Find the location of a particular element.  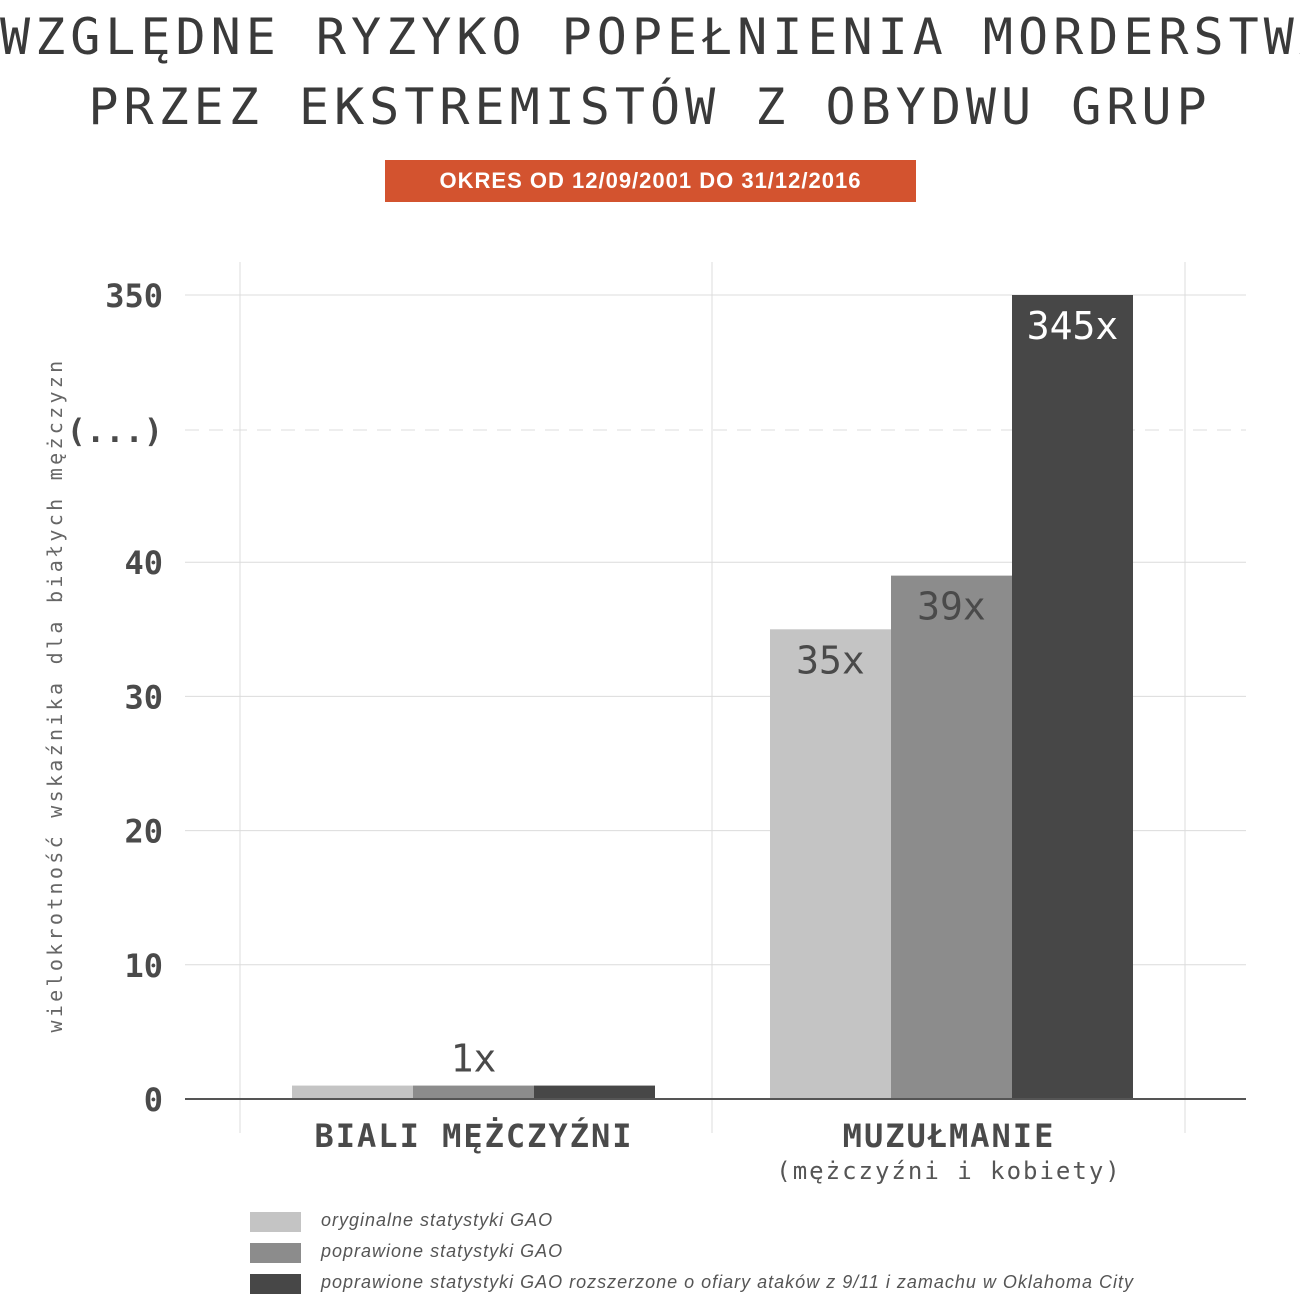

y-tick-label: 40 is located at coordinates (143, 563).